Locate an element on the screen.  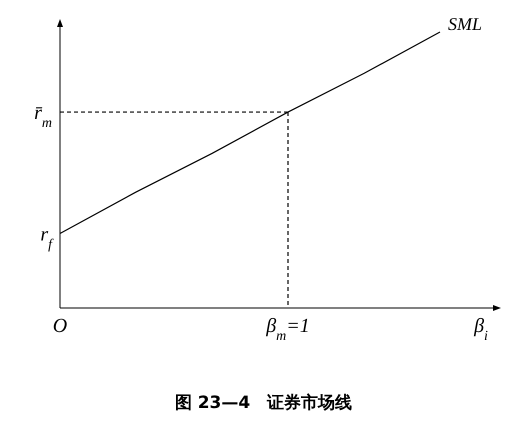
x-axis-title: β$_{i}$ is located at coordinates (480, 329).